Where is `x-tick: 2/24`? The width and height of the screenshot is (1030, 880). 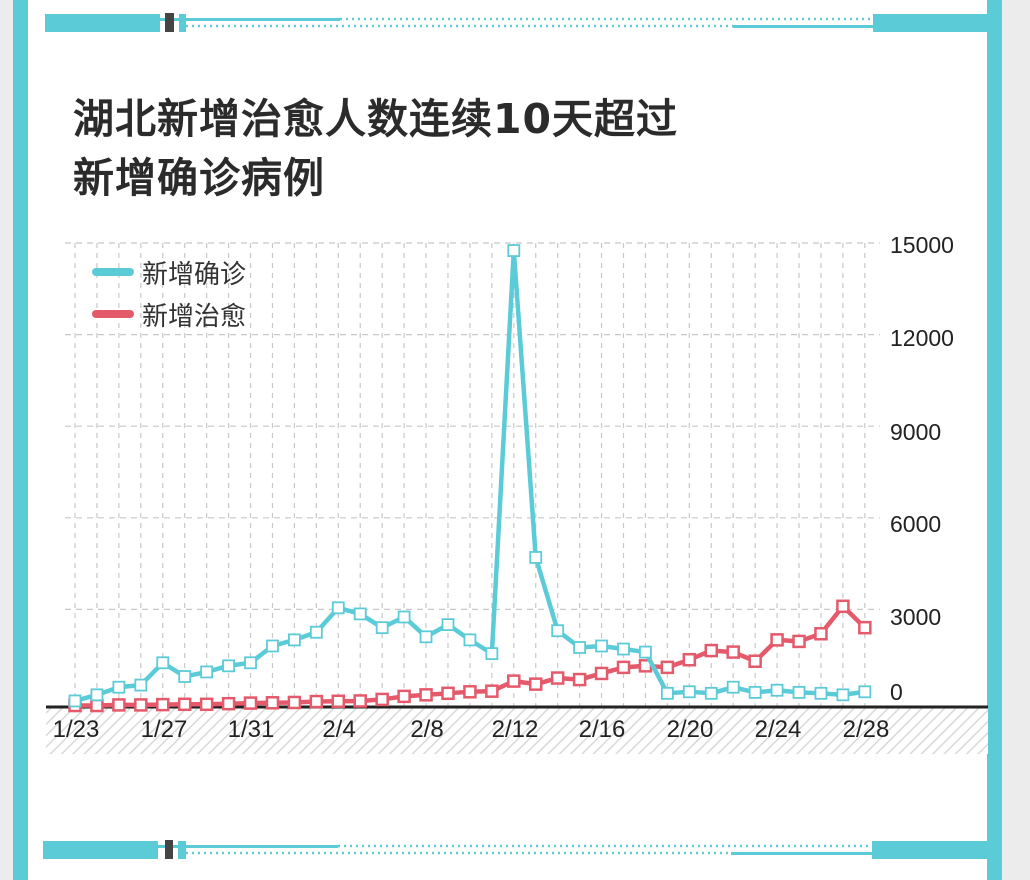 x-tick: 2/24 is located at coordinates (778, 729).